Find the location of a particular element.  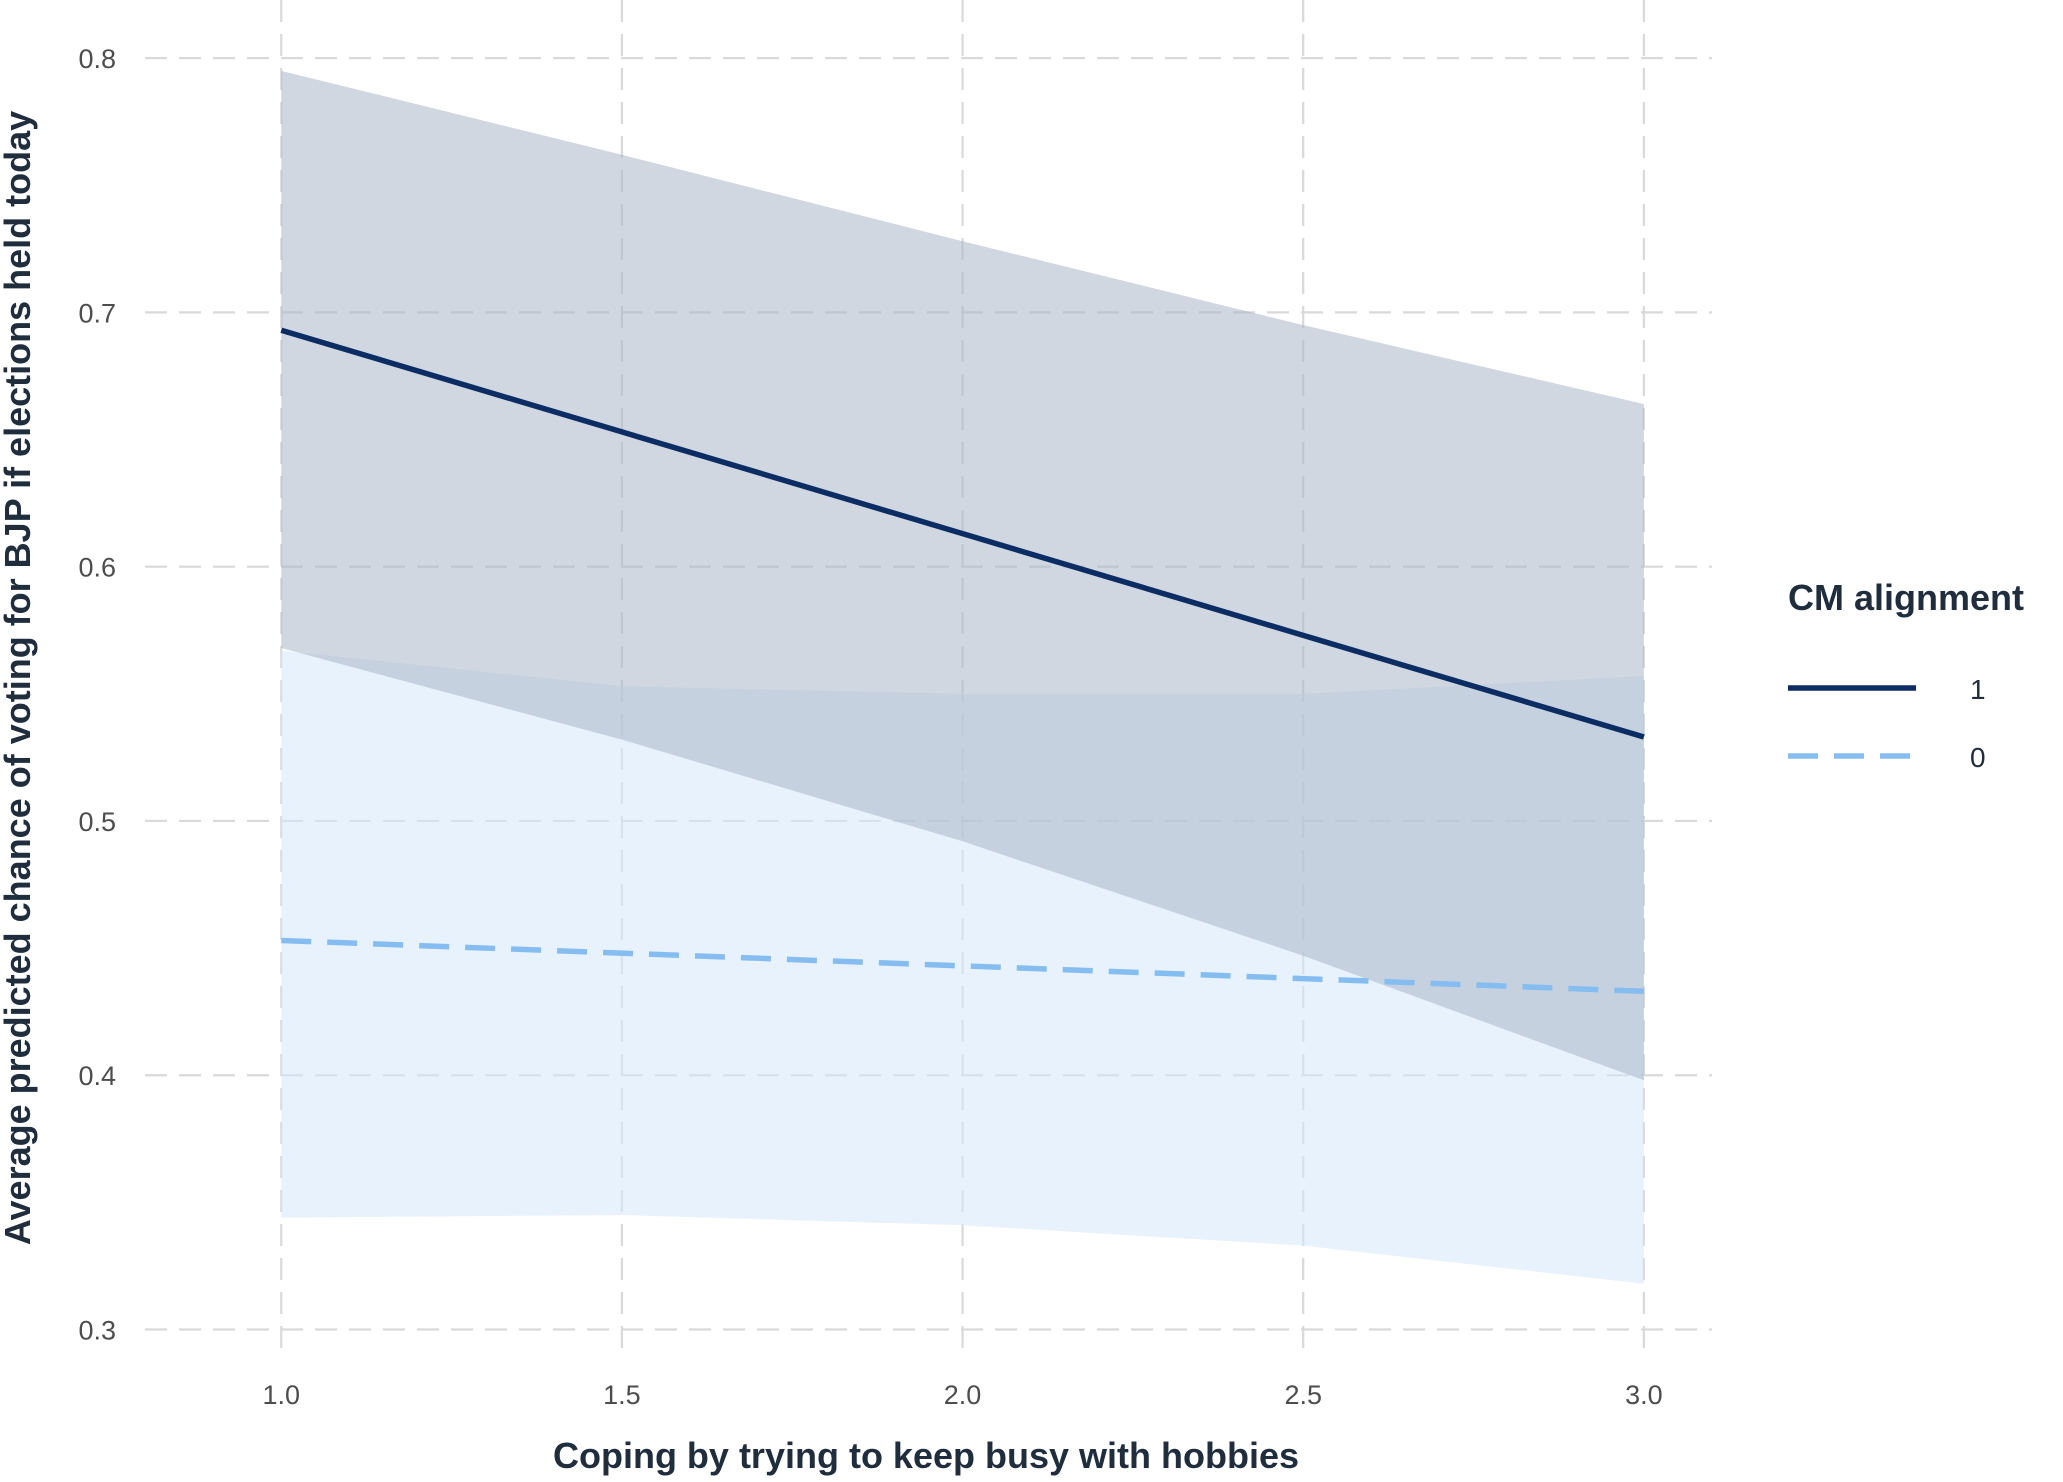

y-tick-label: 0.5 is located at coordinates (97, 822).